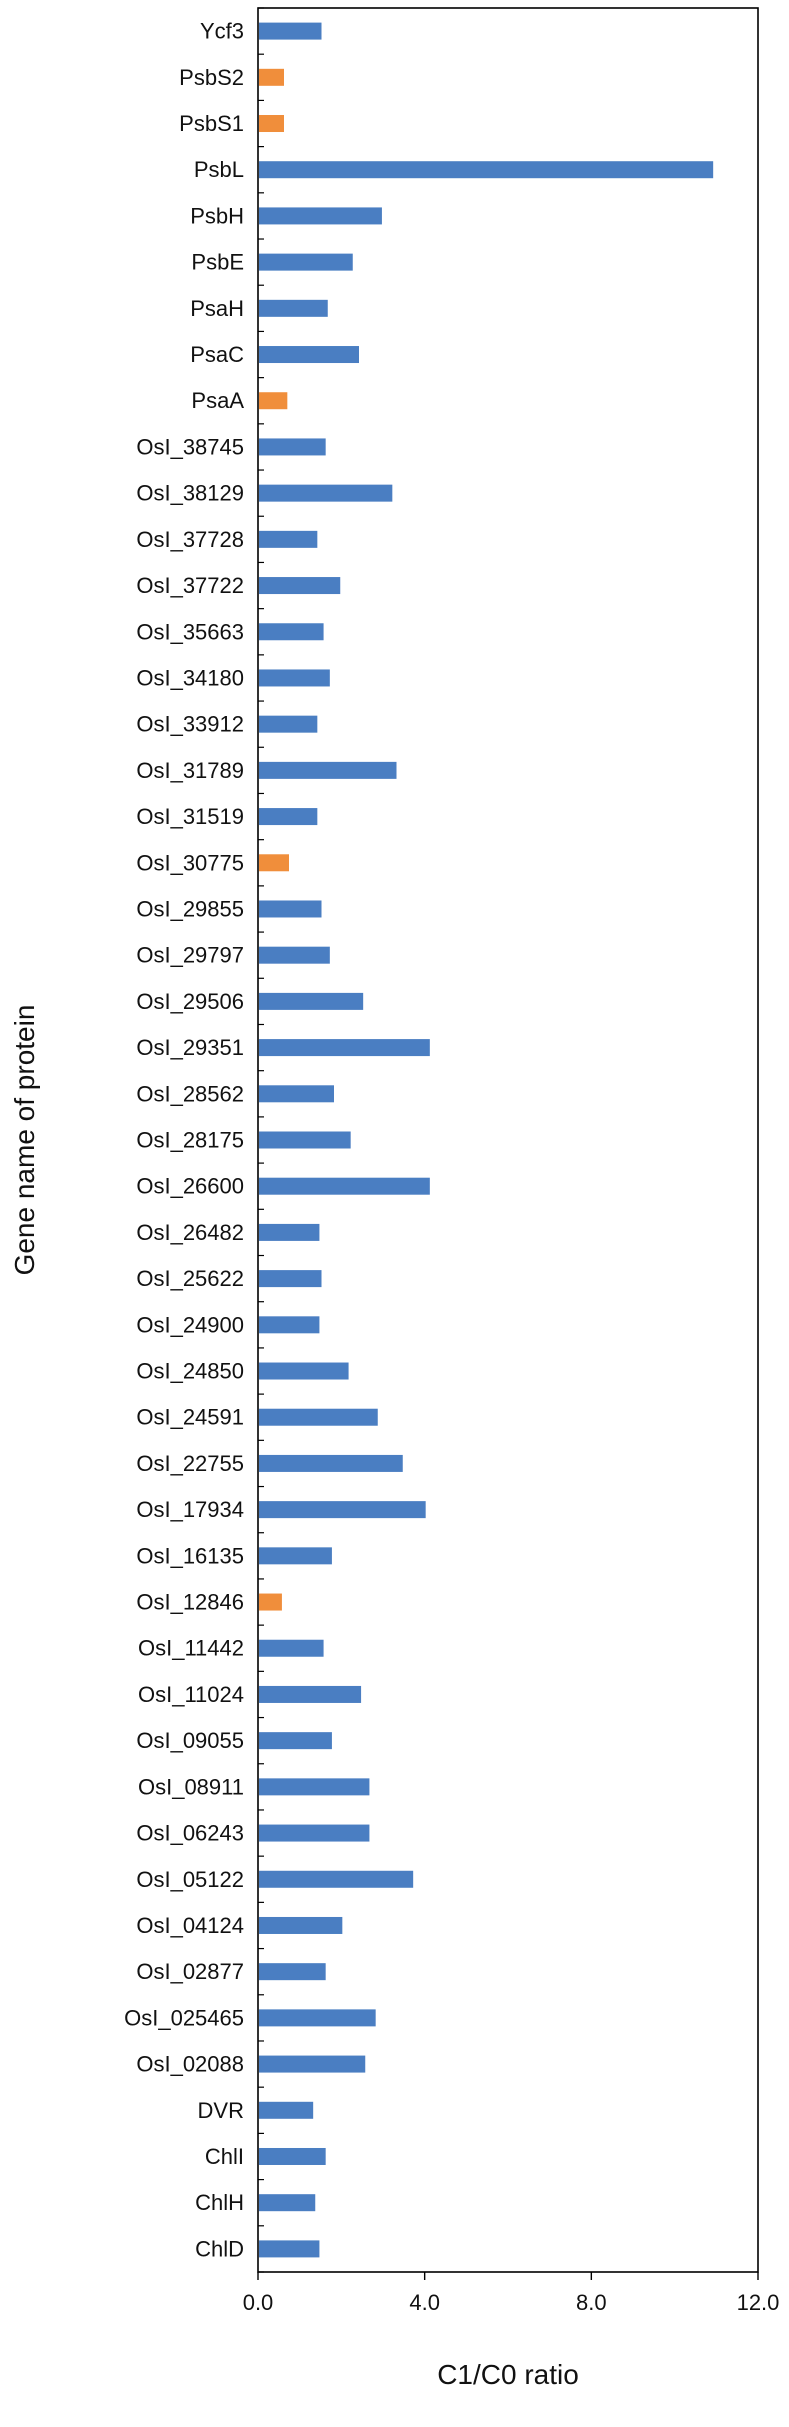 The width and height of the screenshot is (789, 2427). I want to click on category-label: OsI_29855, so click(190, 908).